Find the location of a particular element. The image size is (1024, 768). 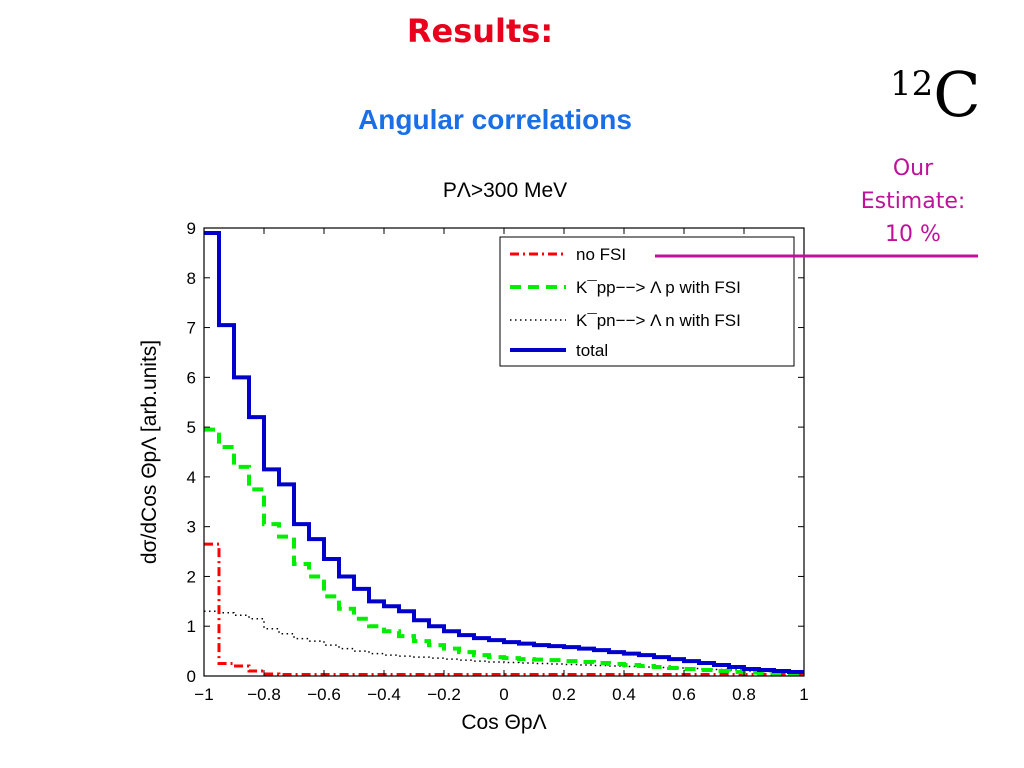

nucleus-label: 12C is located at coordinates (935, 94).